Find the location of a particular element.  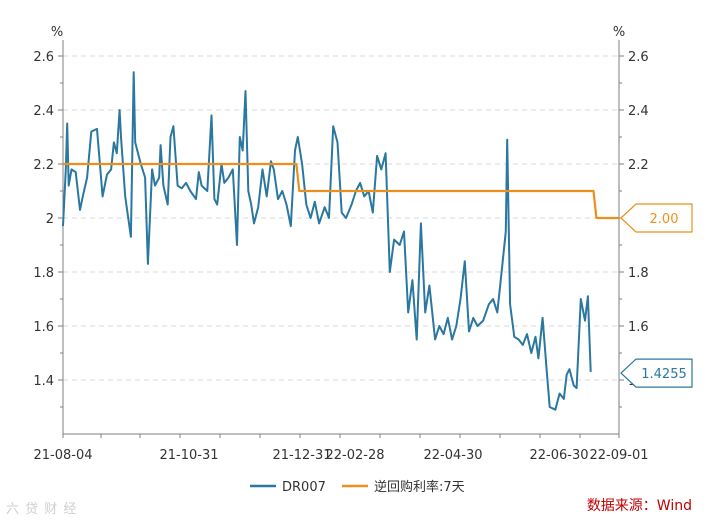

y-tick-label-right: 2.2 is located at coordinates (638, 165).